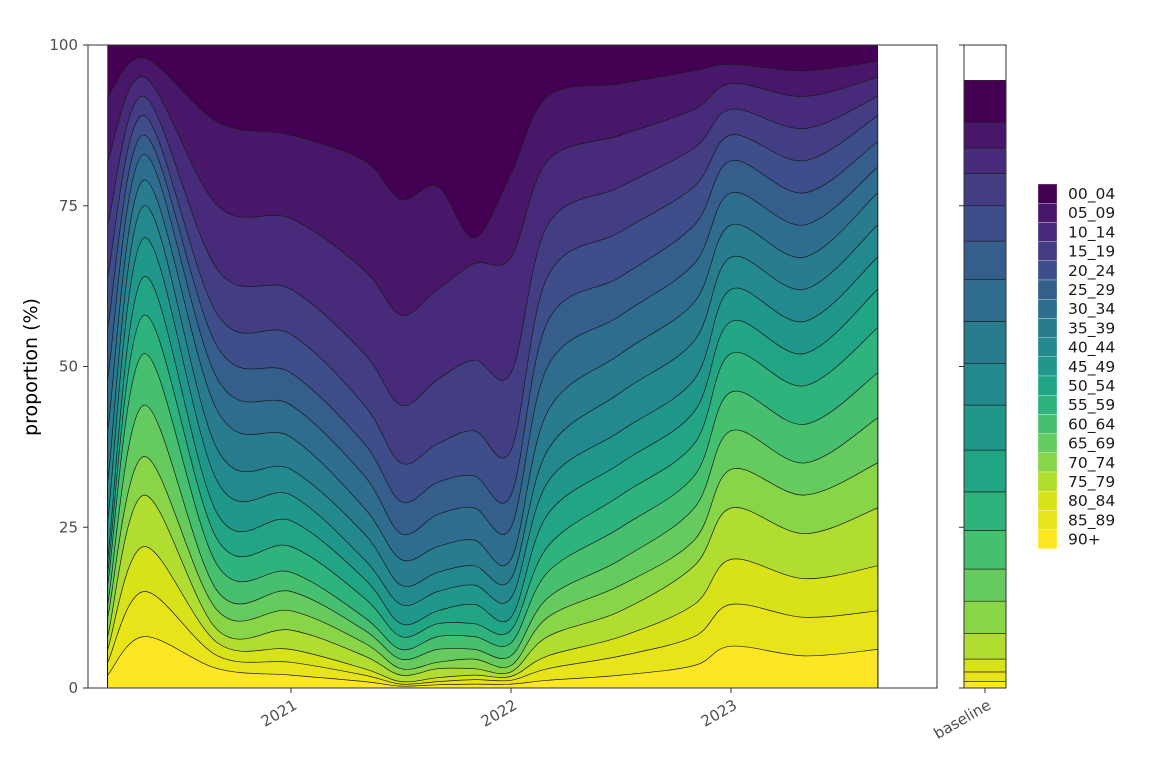 Image resolution: width=1152 pixels, height=768 pixels. Describe the element at coordinates (68, 367) in the screenshot. I see `y-tick-label: 50` at that location.